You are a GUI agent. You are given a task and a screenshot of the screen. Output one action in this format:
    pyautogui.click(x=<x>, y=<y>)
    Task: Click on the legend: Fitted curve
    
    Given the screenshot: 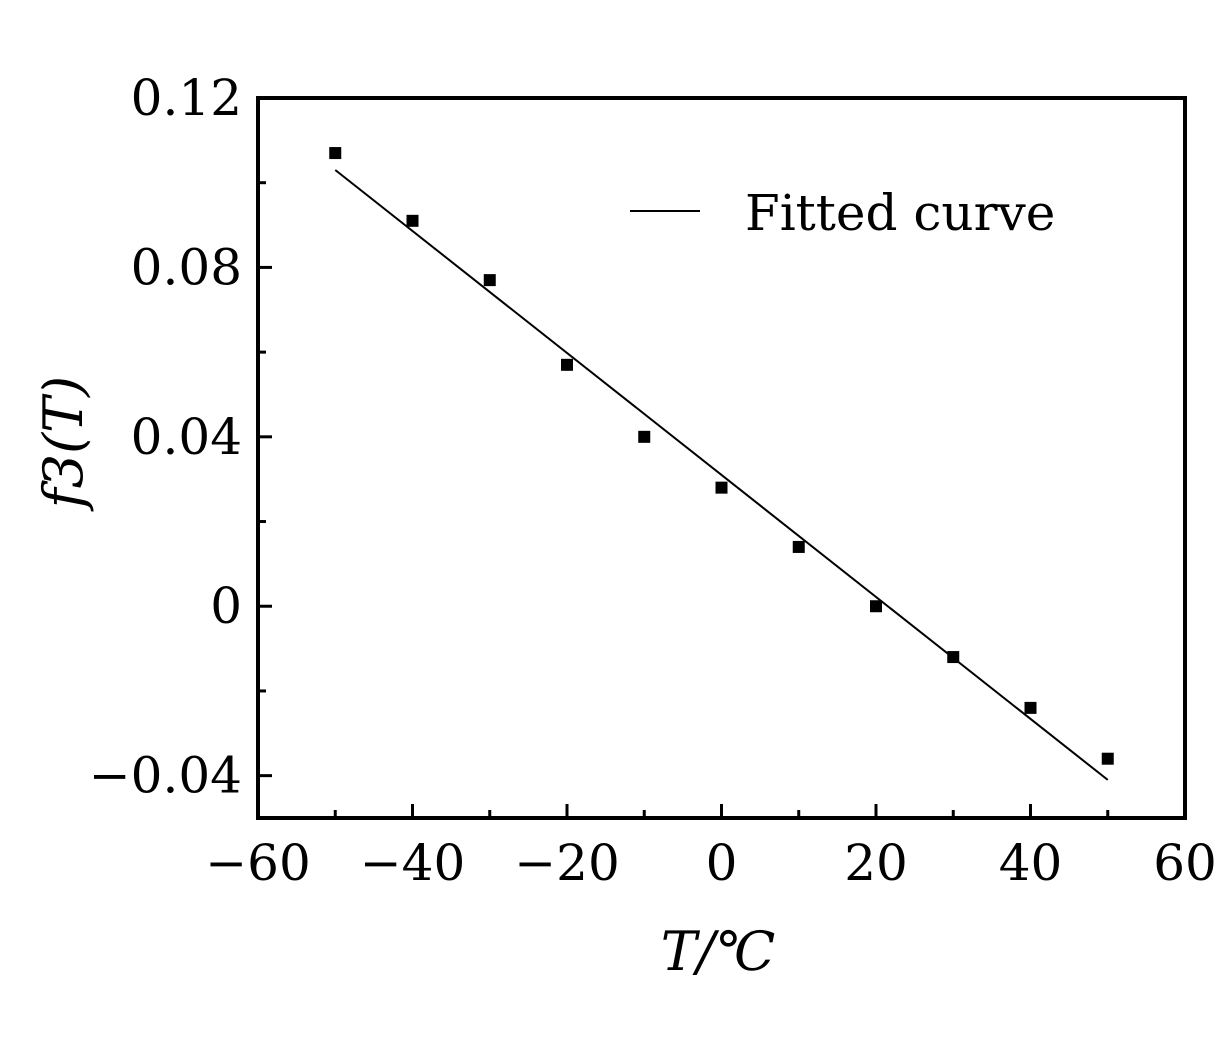 What is the action you would take?
    pyautogui.click(x=842, y=213)
    